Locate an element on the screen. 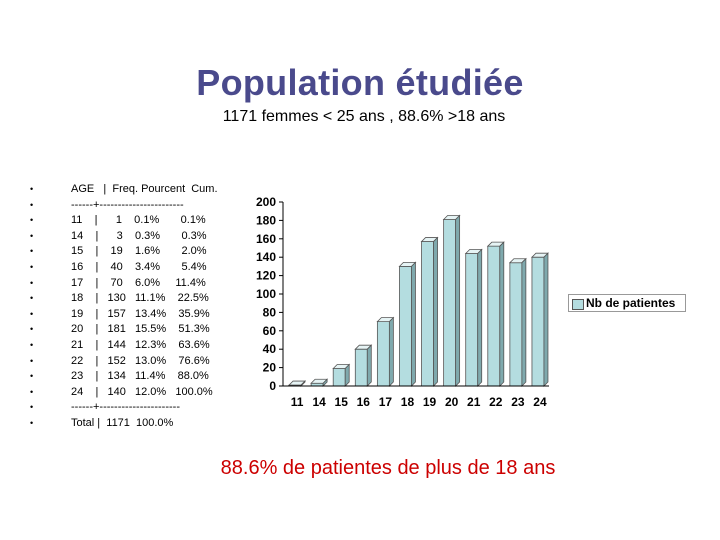  table-line-text: Total | 1171 100.0% is located at coordinates (122, 422).